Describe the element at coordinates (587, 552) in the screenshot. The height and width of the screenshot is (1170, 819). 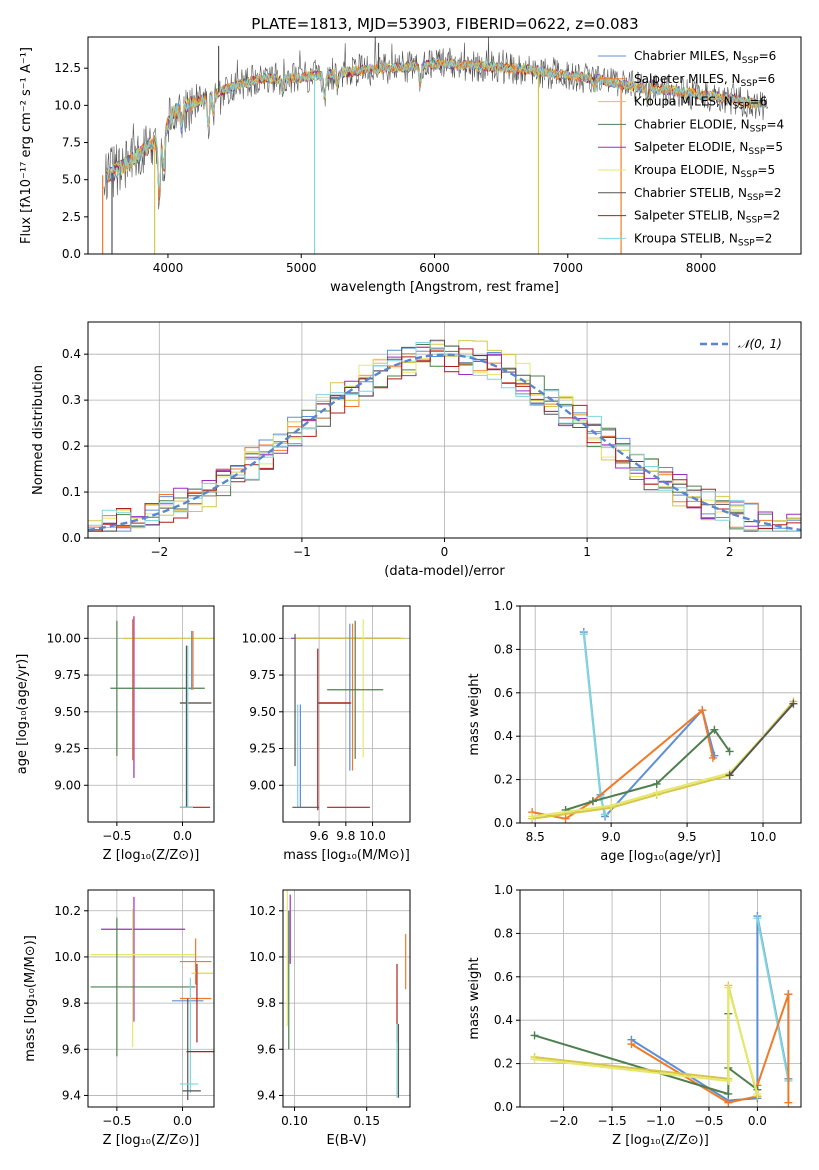
I see `x-tick-label: 1` at that location.